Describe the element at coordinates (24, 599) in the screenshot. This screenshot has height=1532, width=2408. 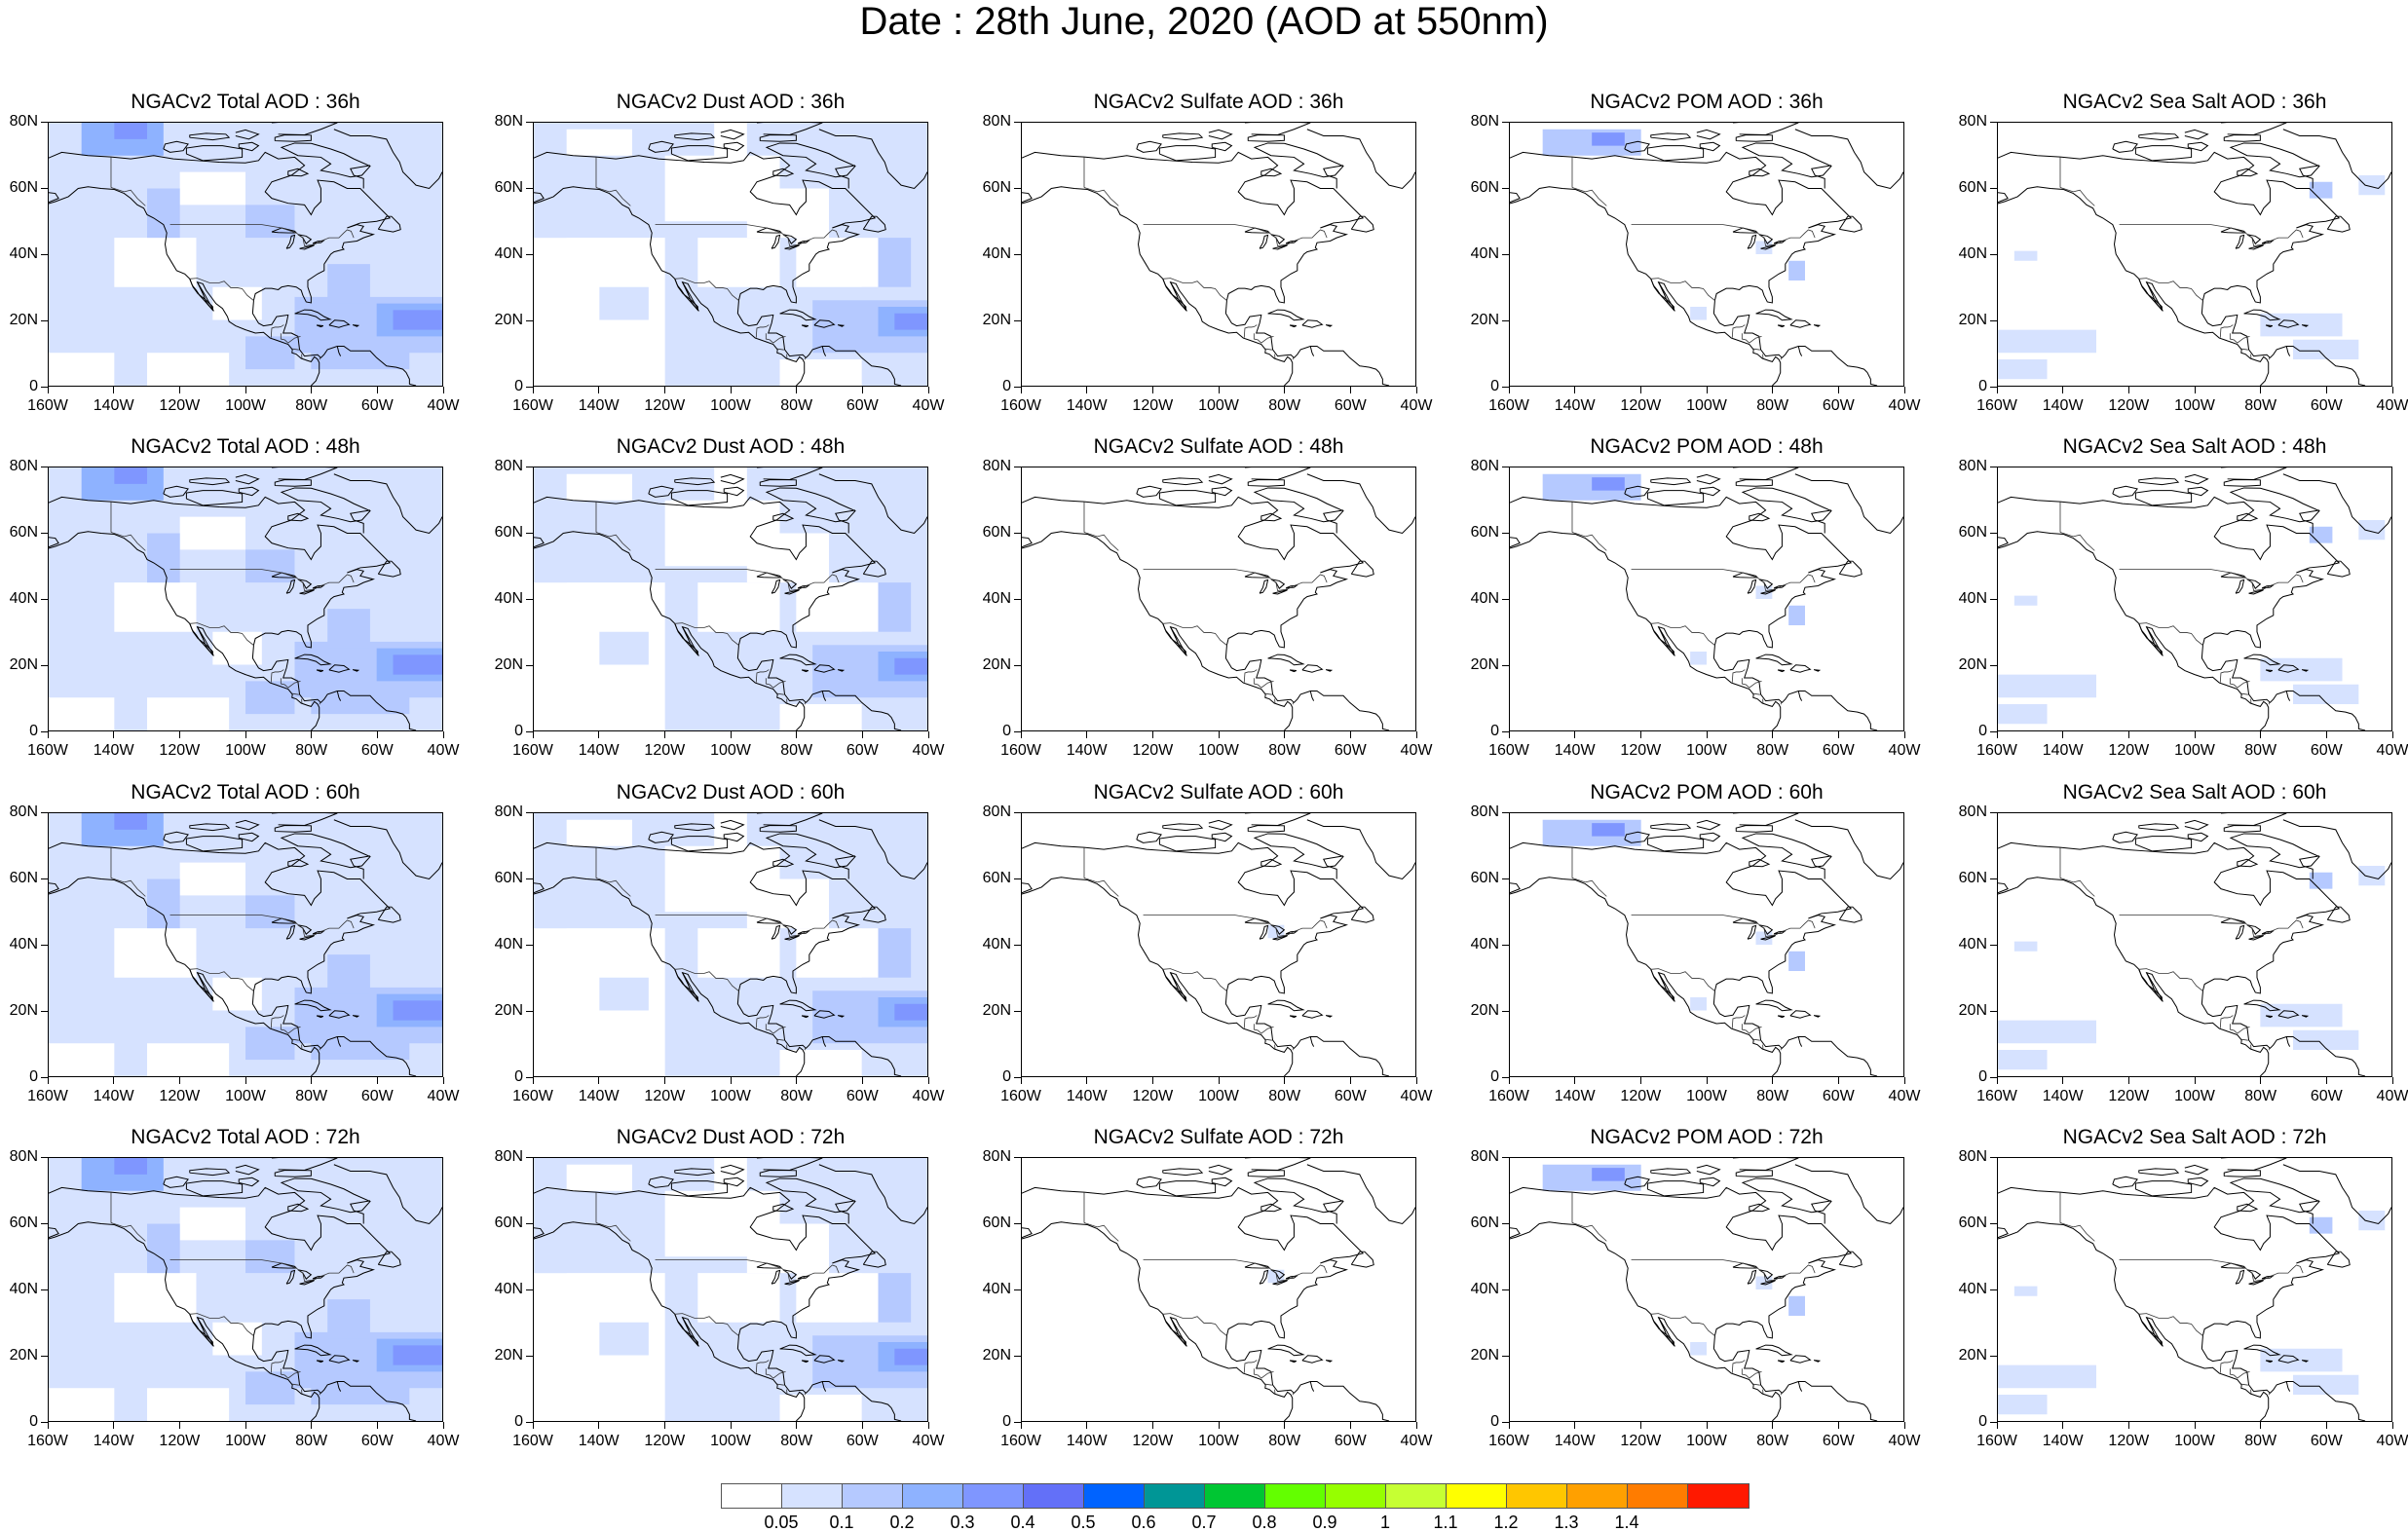
I see `y-tick-label: 40N` at that location.